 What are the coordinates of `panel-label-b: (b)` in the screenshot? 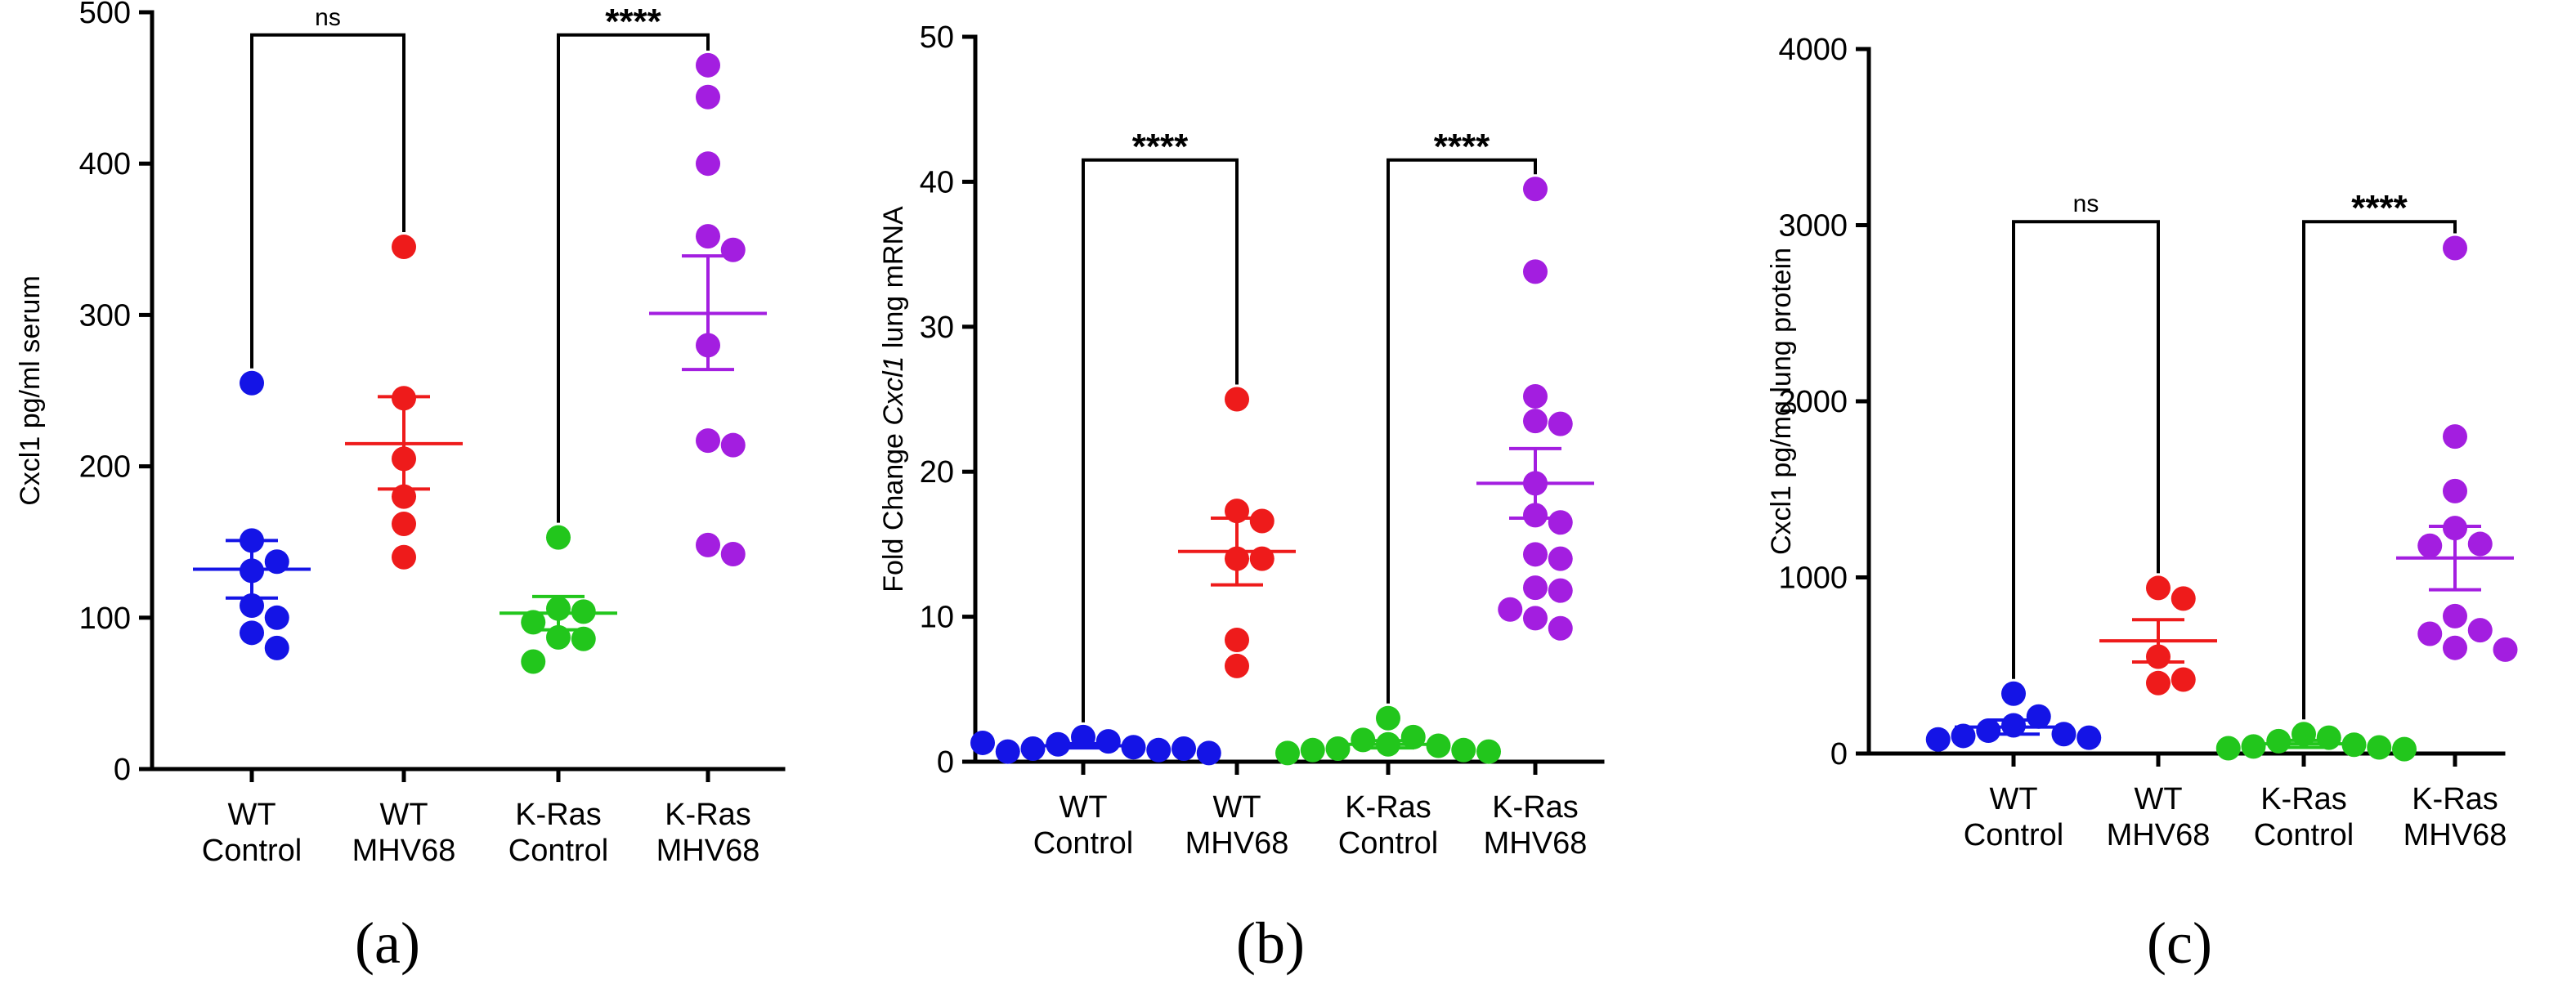 It's located at (1271, 943).